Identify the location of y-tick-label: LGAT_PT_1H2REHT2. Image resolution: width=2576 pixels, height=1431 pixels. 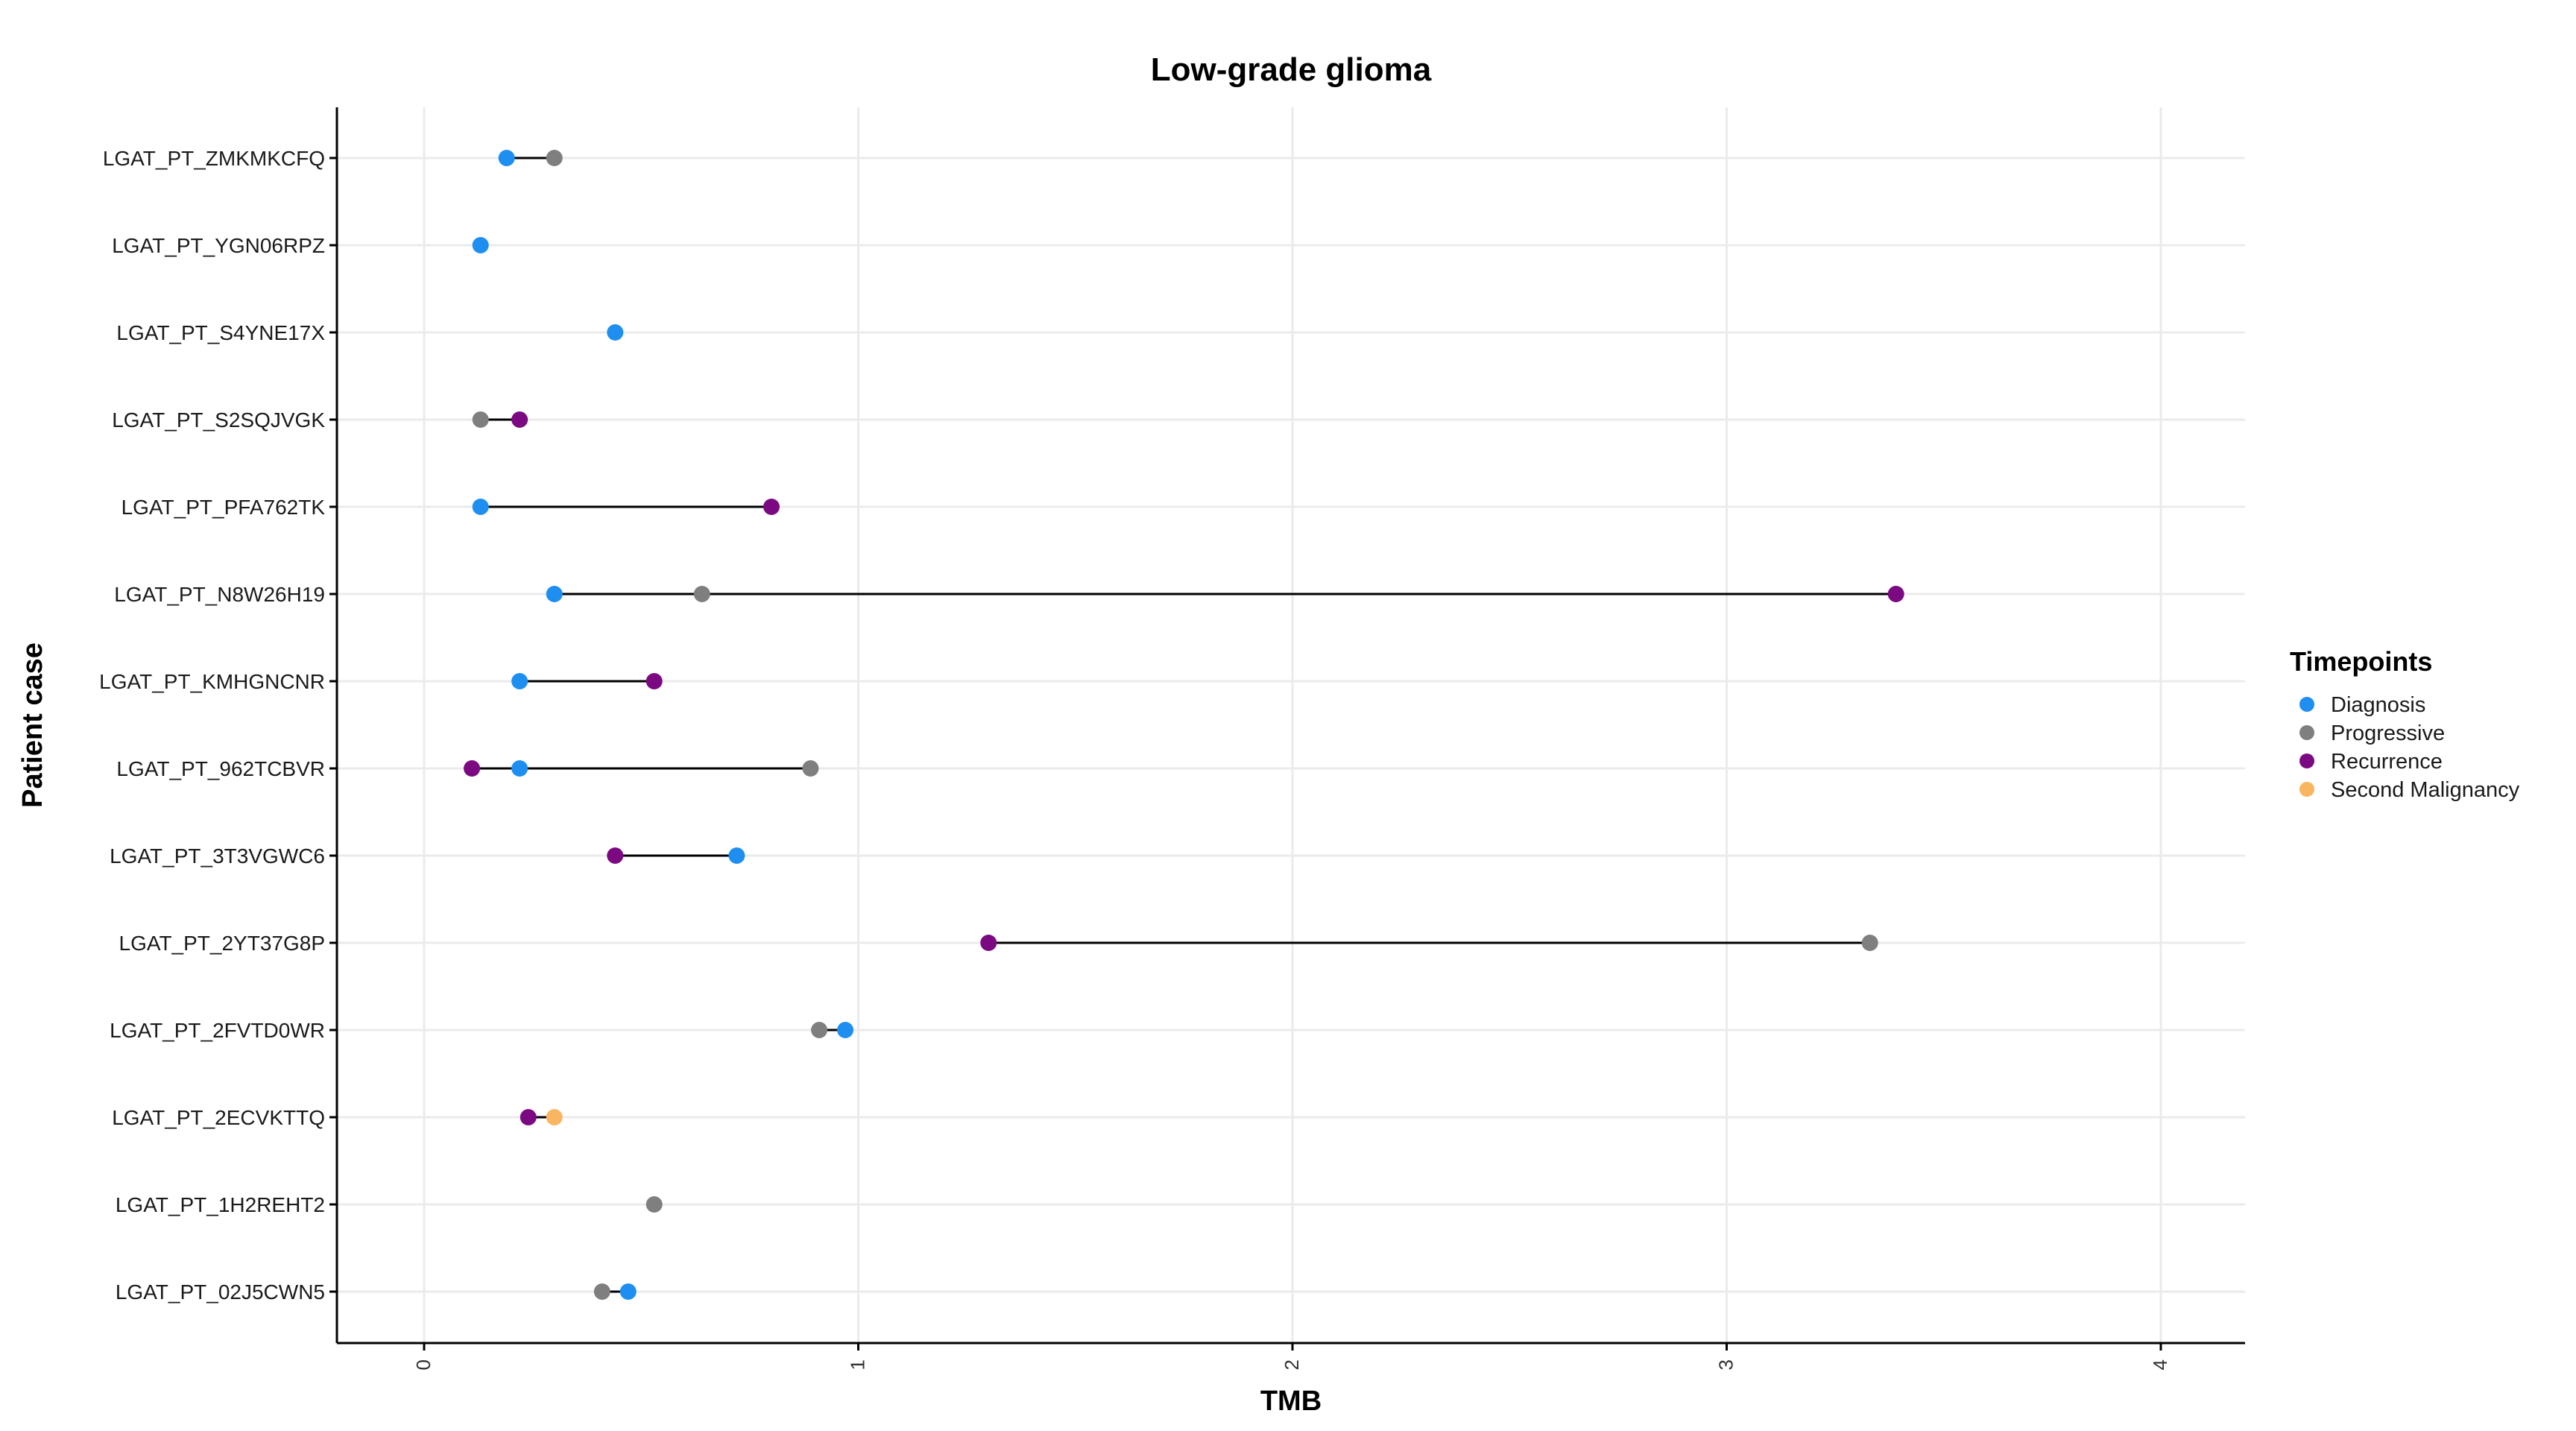
(220, 1205).